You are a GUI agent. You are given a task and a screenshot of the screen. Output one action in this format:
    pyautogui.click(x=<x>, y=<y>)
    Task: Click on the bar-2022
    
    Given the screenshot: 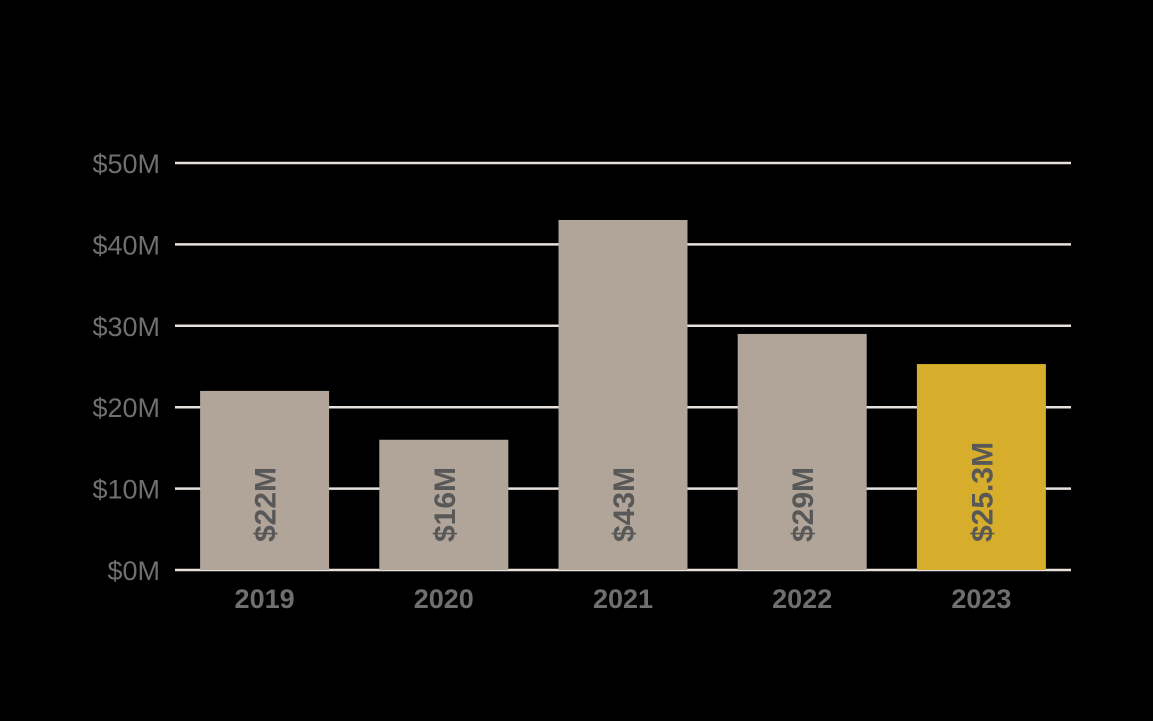 What is the action you would take?
    pyautogui.click(x=802, y=451)
    